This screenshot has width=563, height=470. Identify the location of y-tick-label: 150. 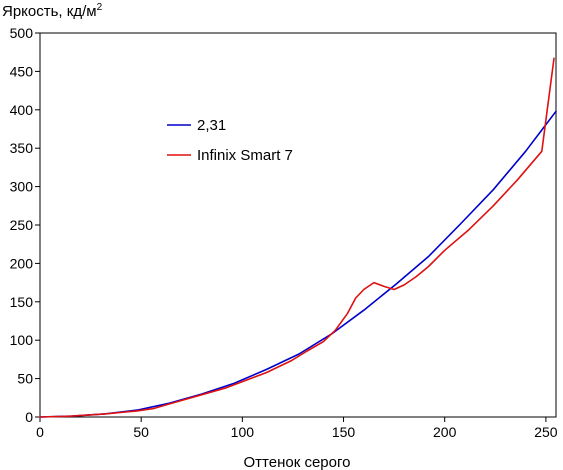
(22, 302).